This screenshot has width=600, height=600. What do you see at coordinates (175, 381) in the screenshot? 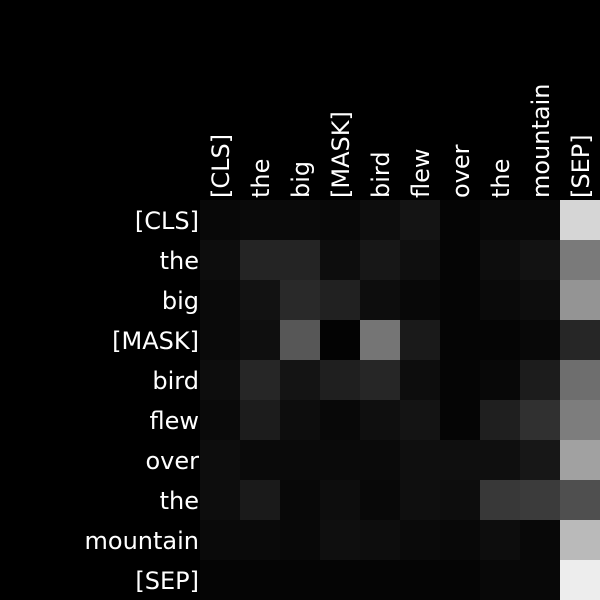
I see `y-tick-label: bird` at bounding box center [175, 381].